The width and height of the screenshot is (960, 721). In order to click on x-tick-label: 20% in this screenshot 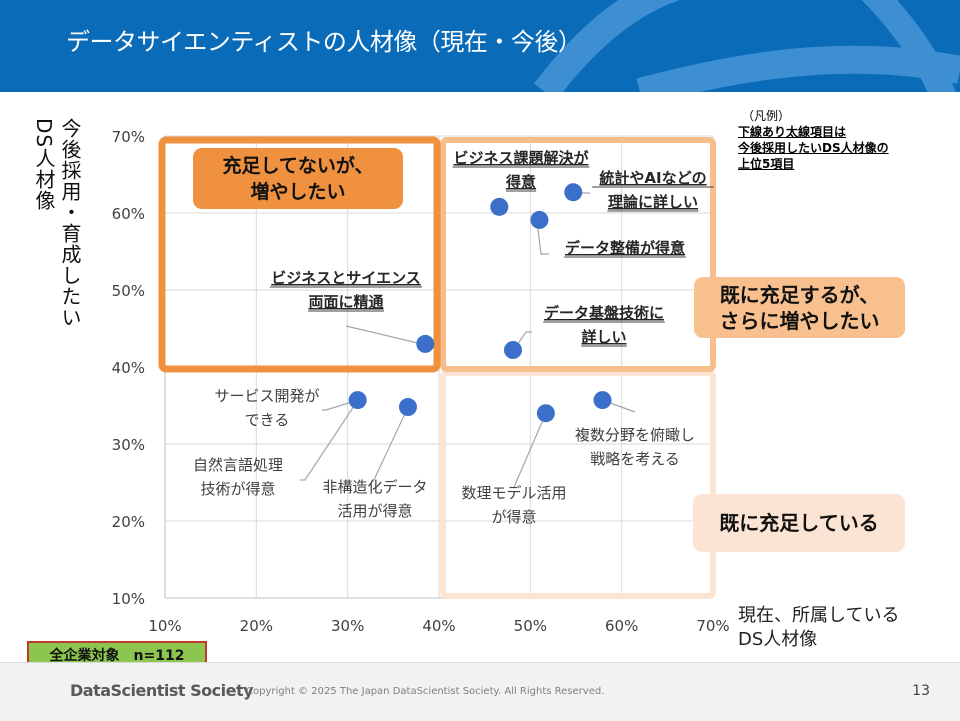, I will do `click(256, 626)`.